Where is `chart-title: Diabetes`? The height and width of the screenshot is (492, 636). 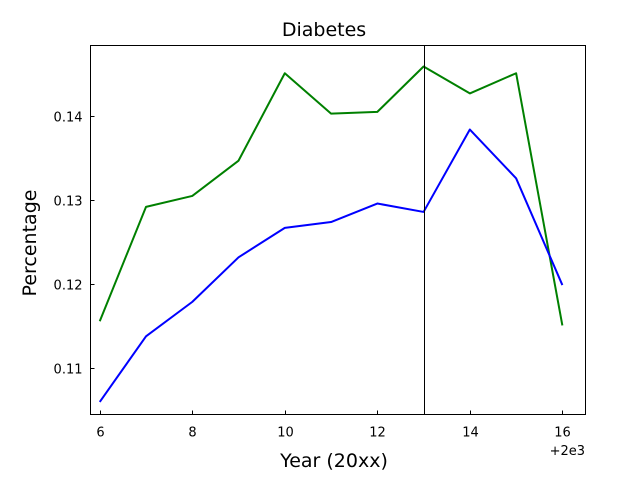 chart-title: Diabetes is located at coordinates (324, 30).